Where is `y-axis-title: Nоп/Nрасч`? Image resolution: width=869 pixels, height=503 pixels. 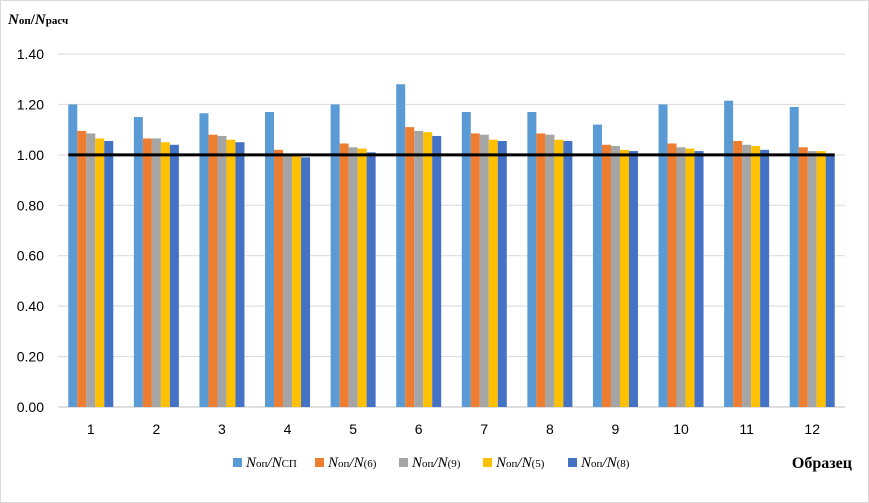 y-axis-title: Nоп/Nрасч is located at coordinates (37, 20).